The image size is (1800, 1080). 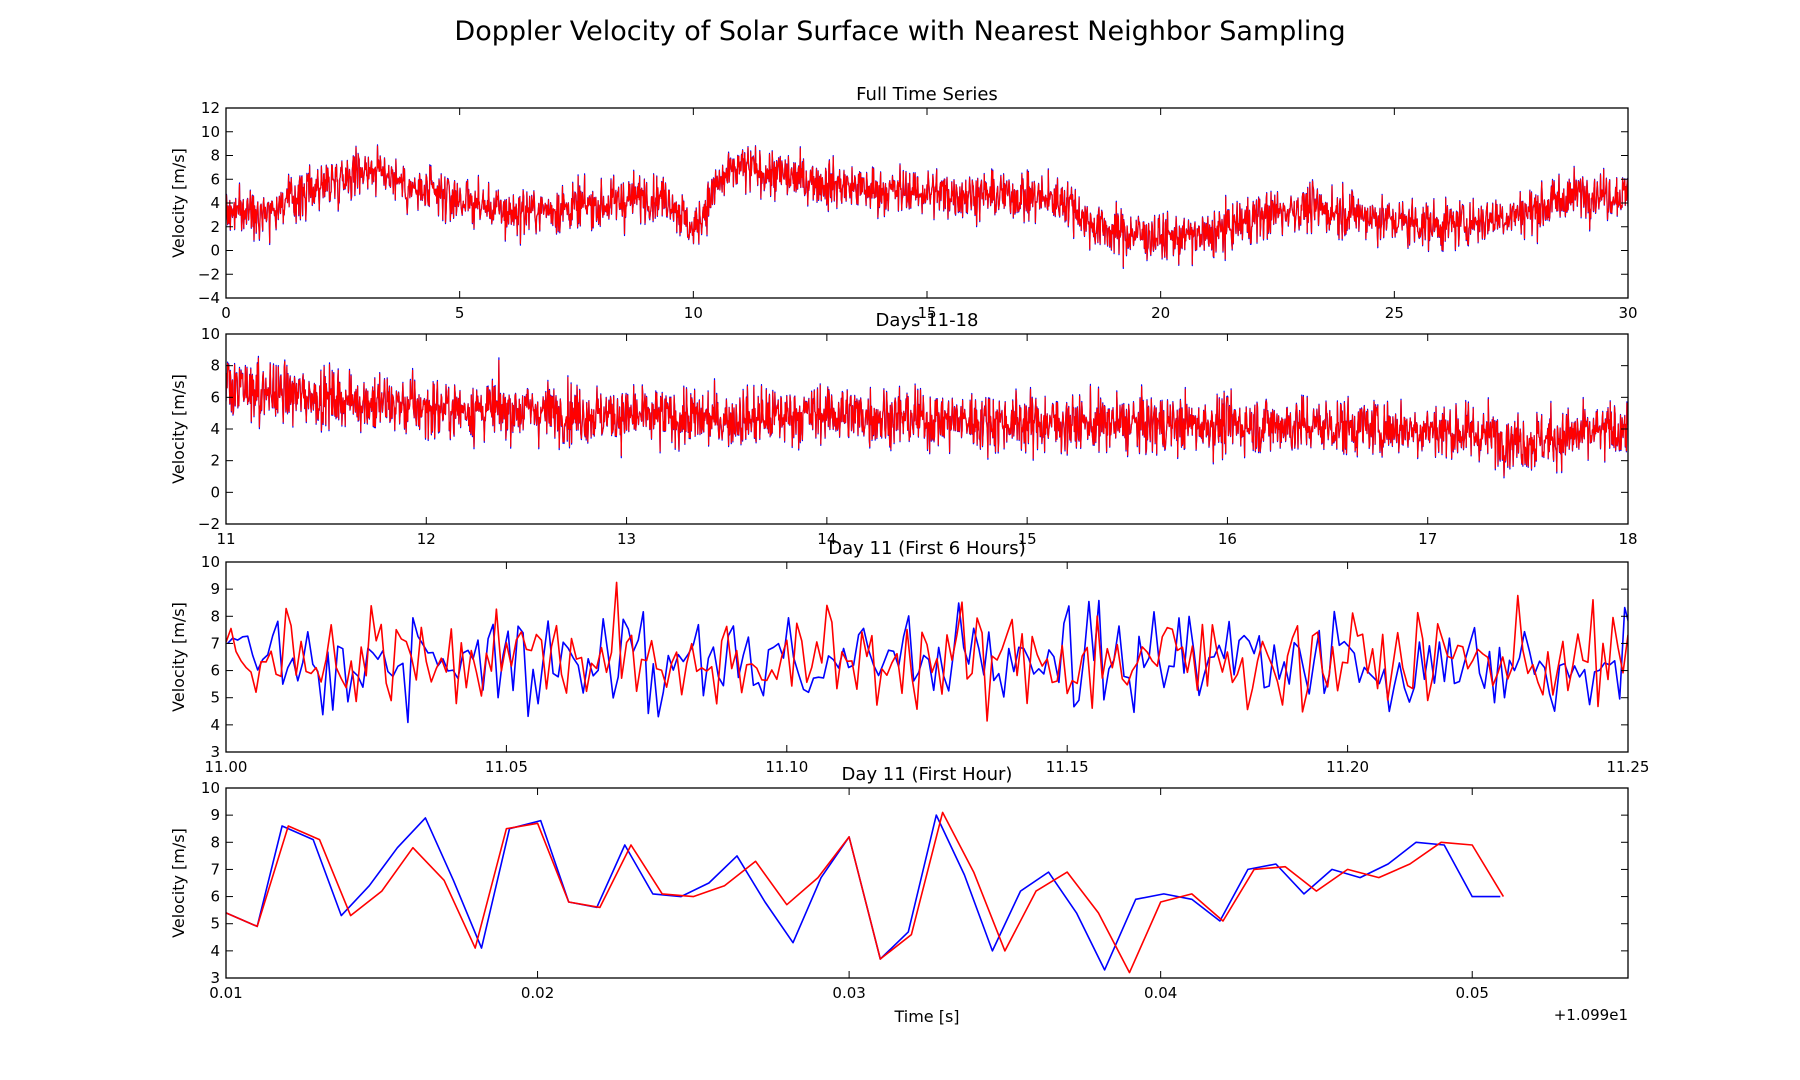 I want to click on x-tick-label: 0.04, so click(x=1160, y=993).